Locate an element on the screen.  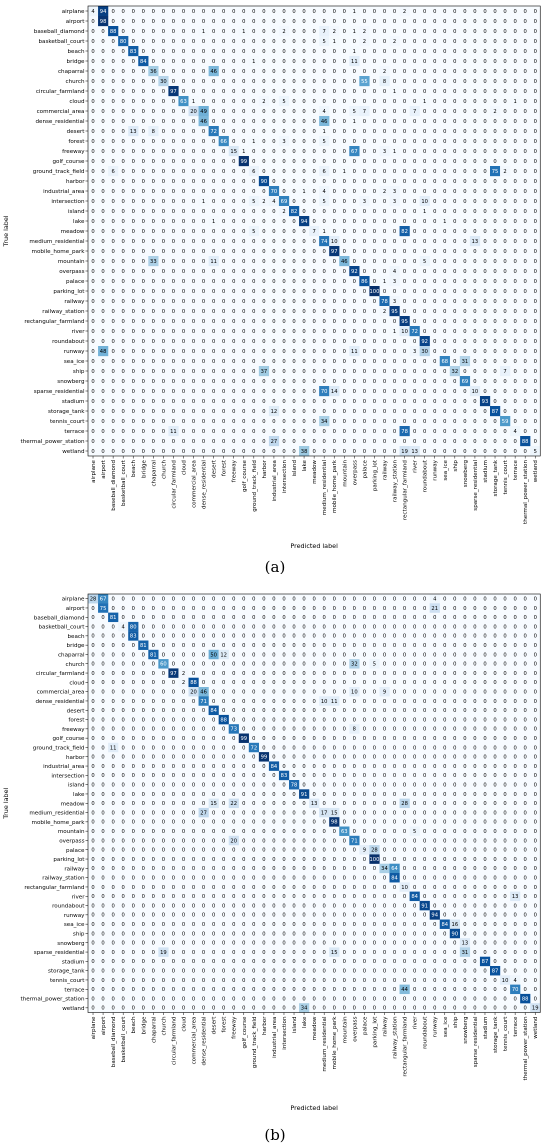
cell-value: 71 is located at coordinates (354, 841).